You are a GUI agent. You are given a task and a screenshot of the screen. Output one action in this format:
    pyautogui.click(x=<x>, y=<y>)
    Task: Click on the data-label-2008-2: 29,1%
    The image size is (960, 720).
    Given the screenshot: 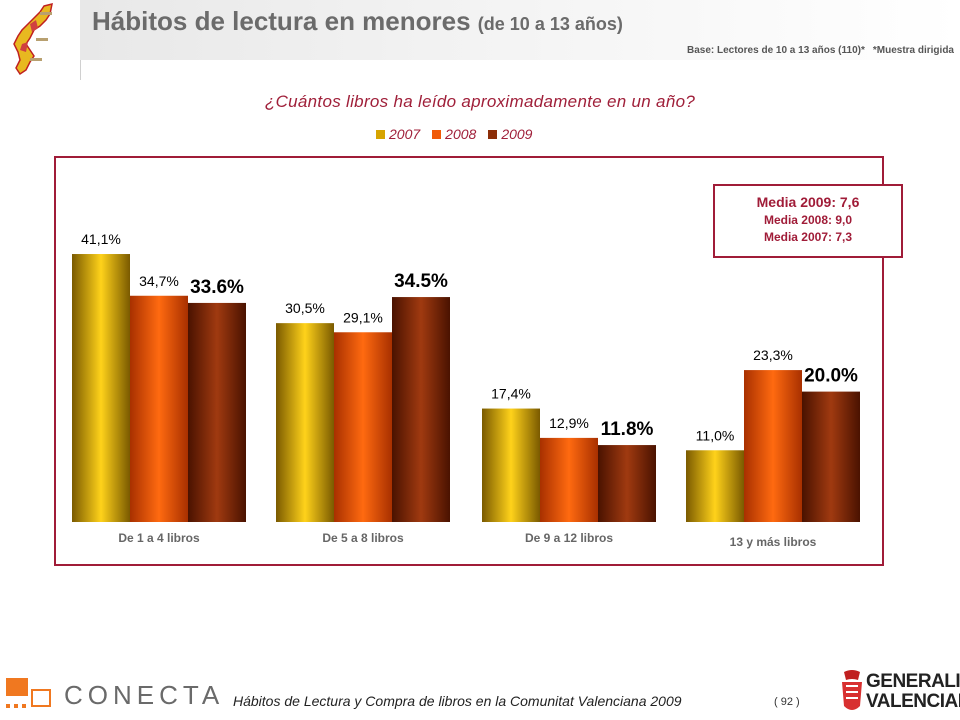 What is the action you would take?
    pyautogui.click(x=363, y=317)
    